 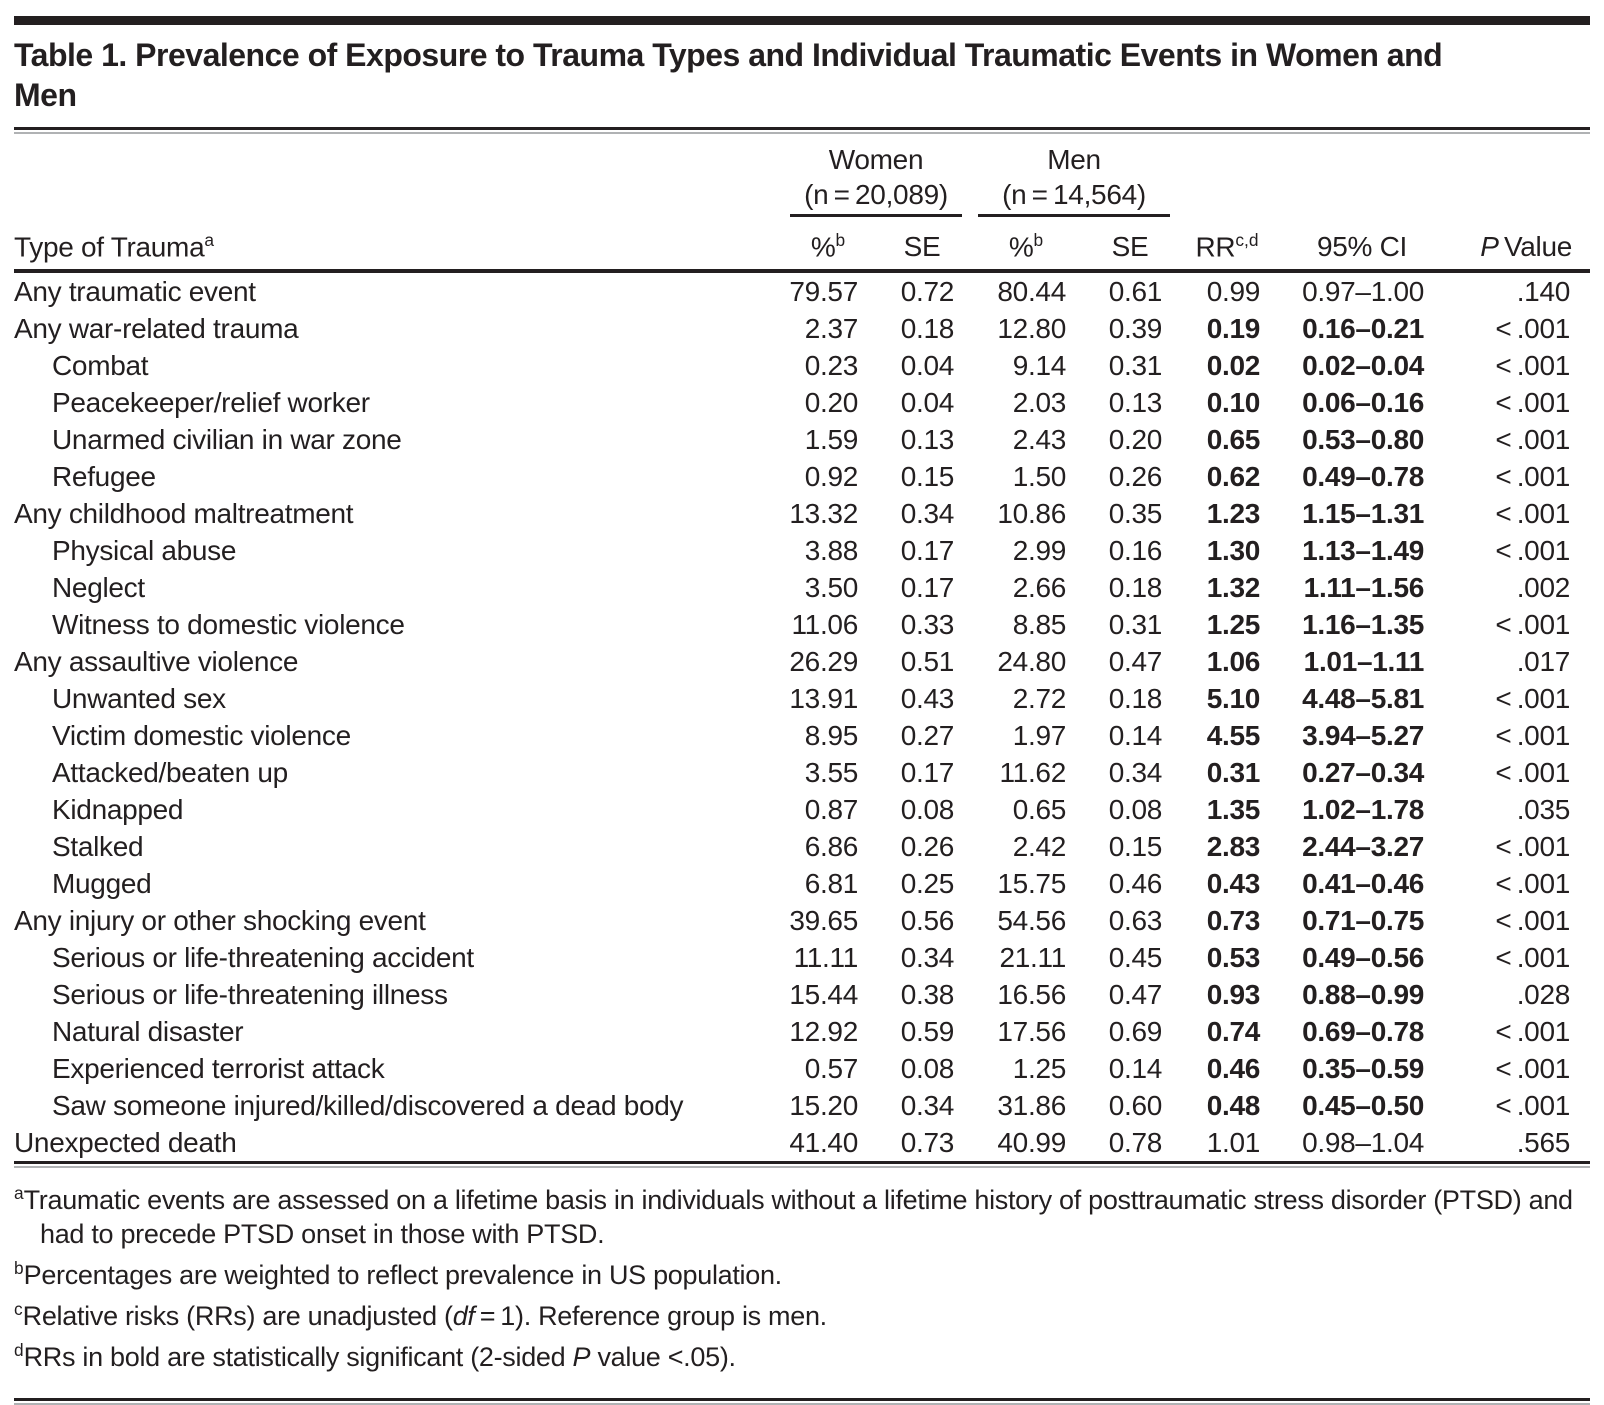 What do you see at coordinates (663, 1357) in the screenshot?
I see `footnote-text: value <.05).` at bounding box center [663, 1357].